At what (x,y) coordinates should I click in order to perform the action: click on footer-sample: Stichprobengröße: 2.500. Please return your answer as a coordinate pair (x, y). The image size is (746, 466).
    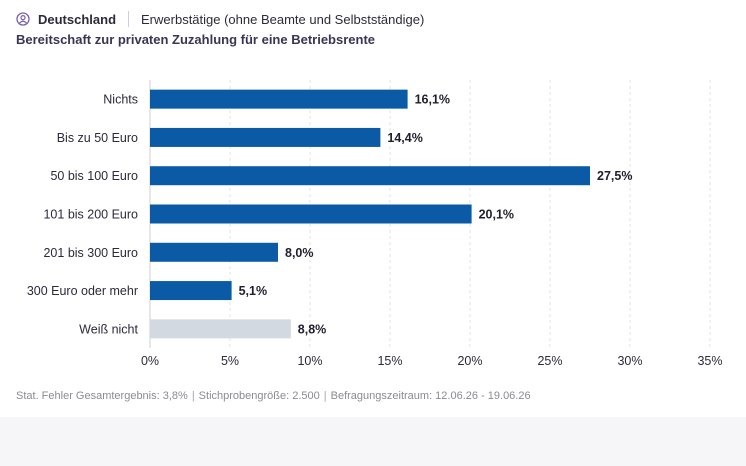
    Looking at the image, I should click on (259, 396).